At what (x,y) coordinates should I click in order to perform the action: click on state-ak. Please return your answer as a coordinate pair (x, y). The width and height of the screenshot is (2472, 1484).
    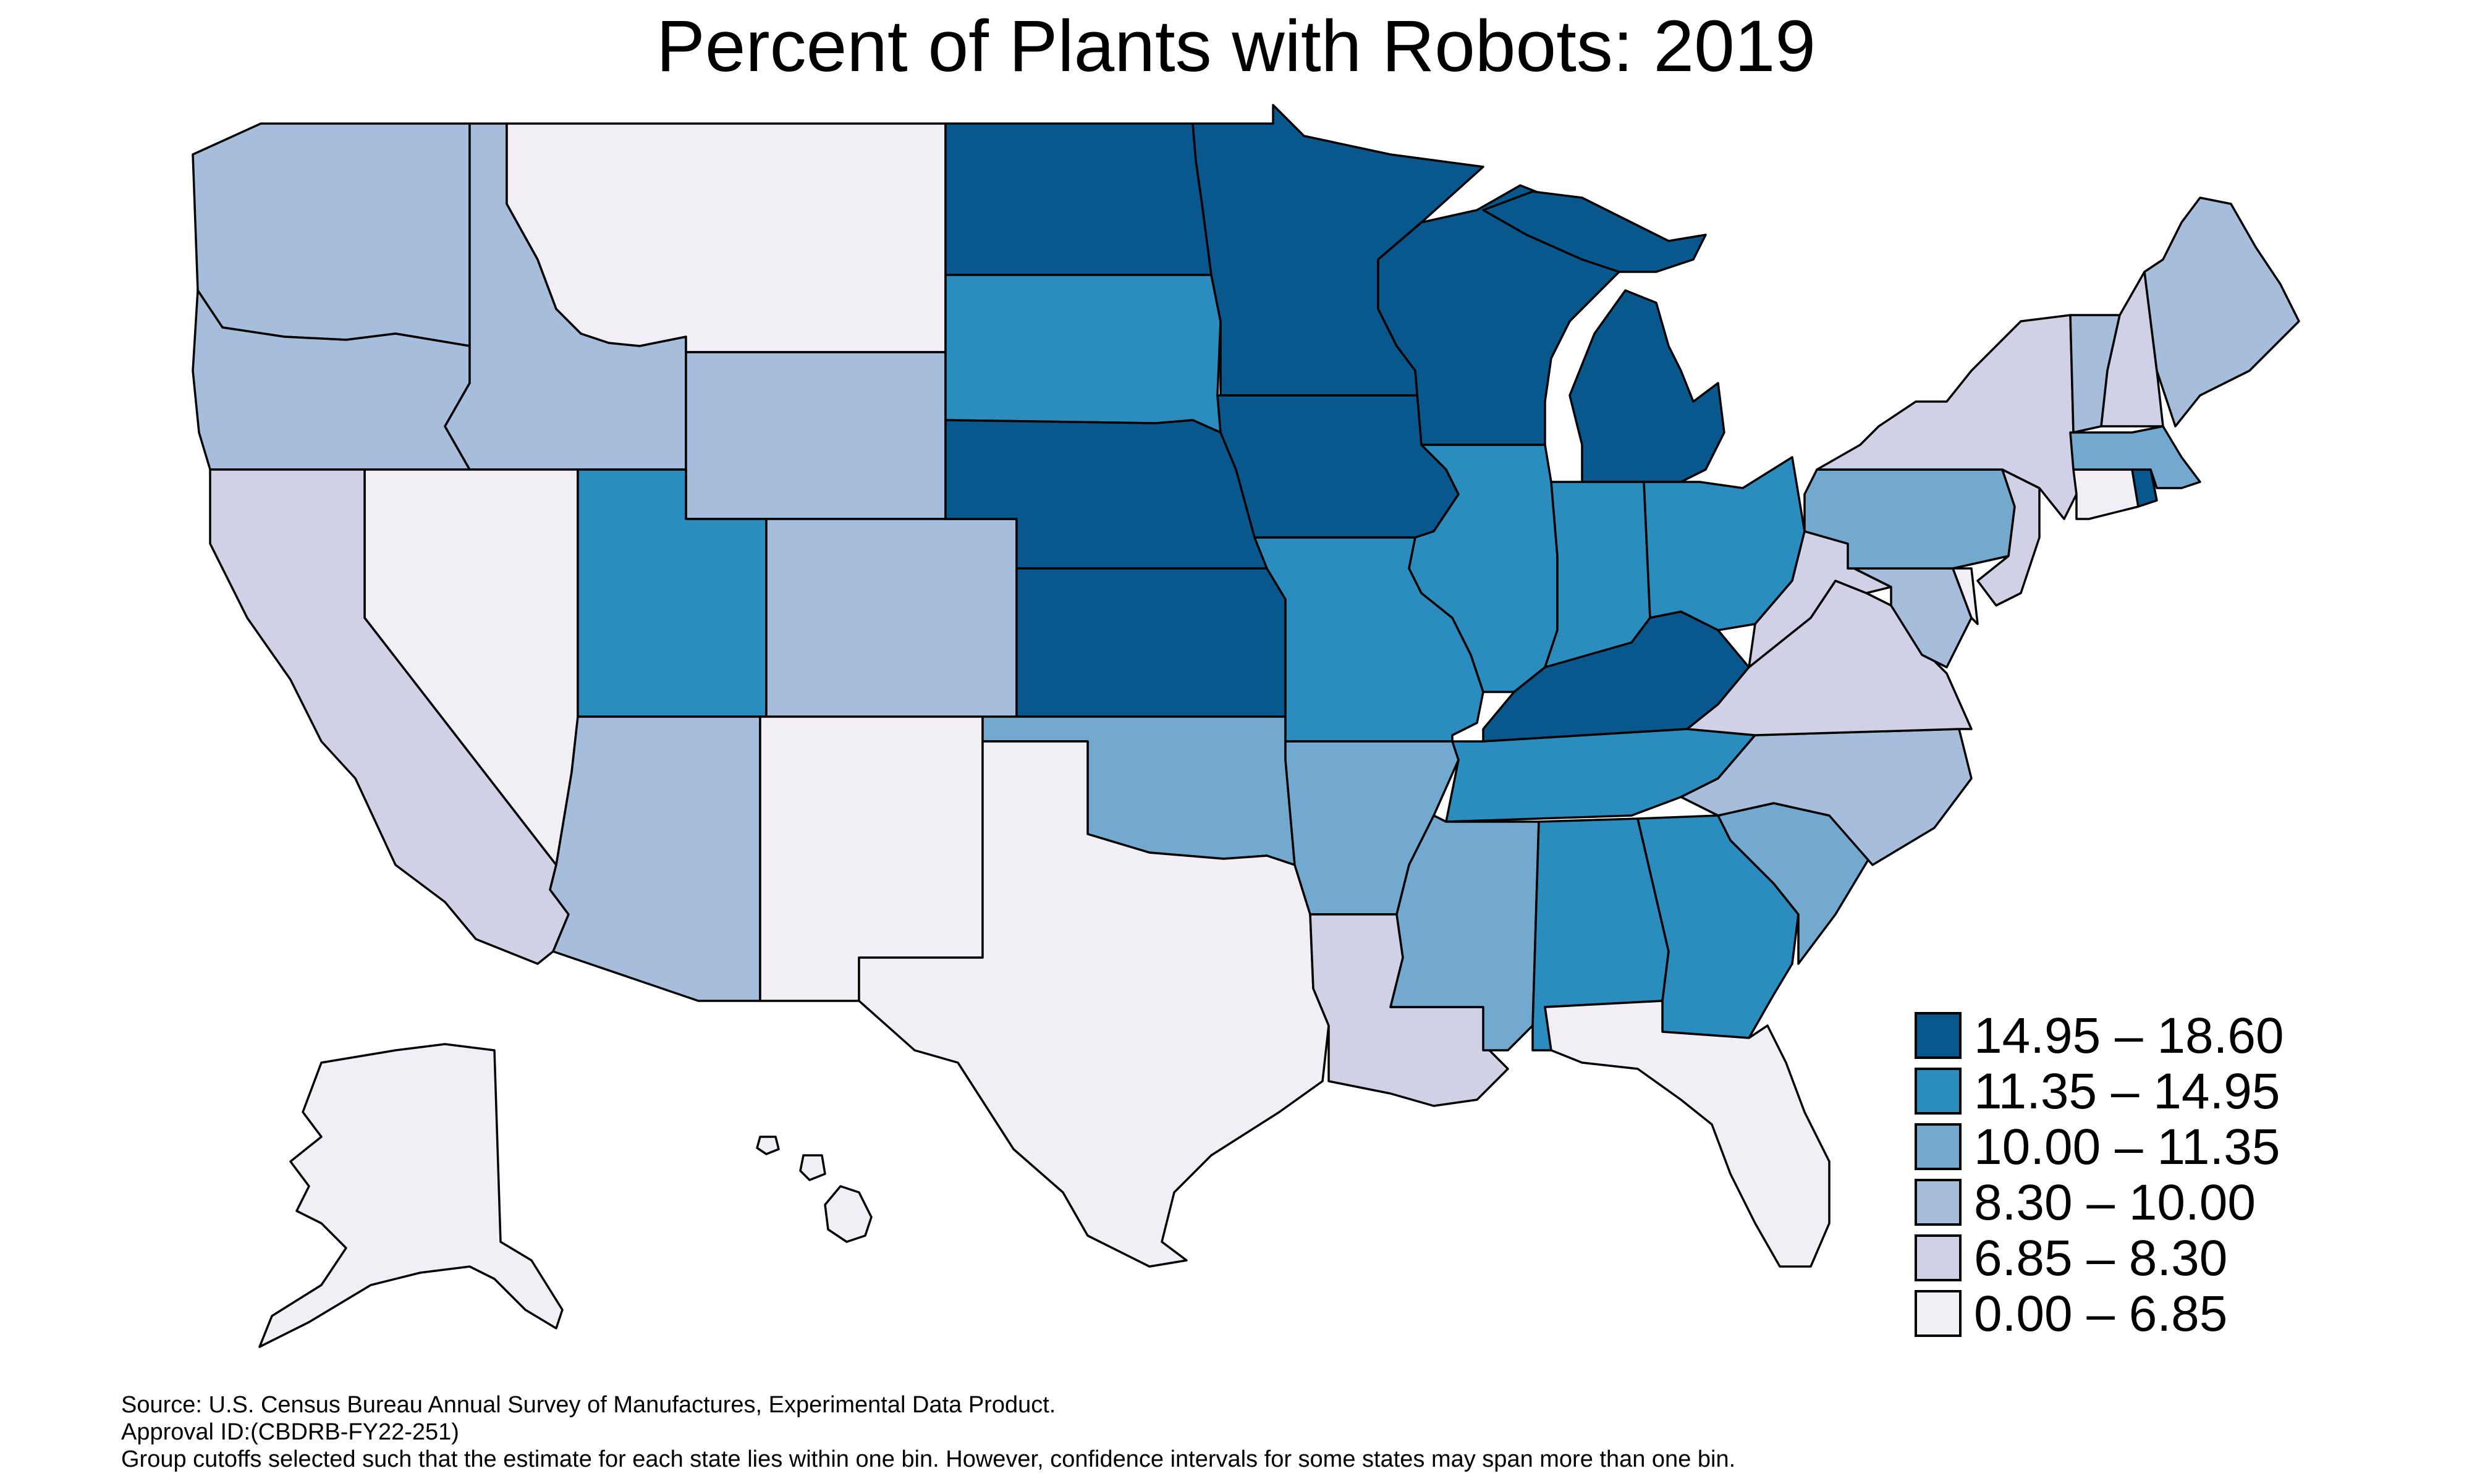
    Looking at the image, I should click on (411, 1195).